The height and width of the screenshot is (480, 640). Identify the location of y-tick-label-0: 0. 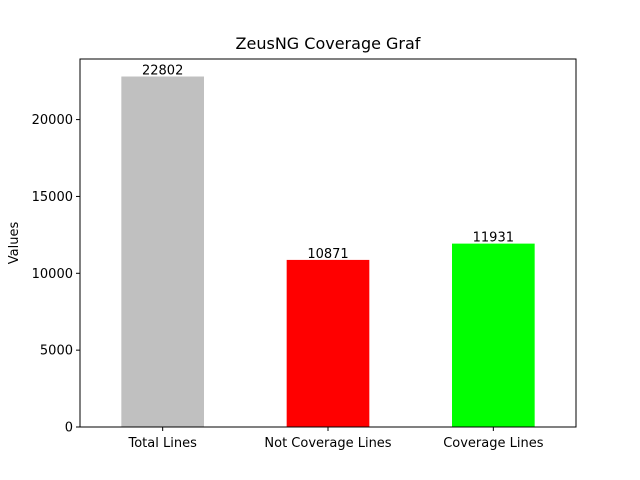
(69, 428).